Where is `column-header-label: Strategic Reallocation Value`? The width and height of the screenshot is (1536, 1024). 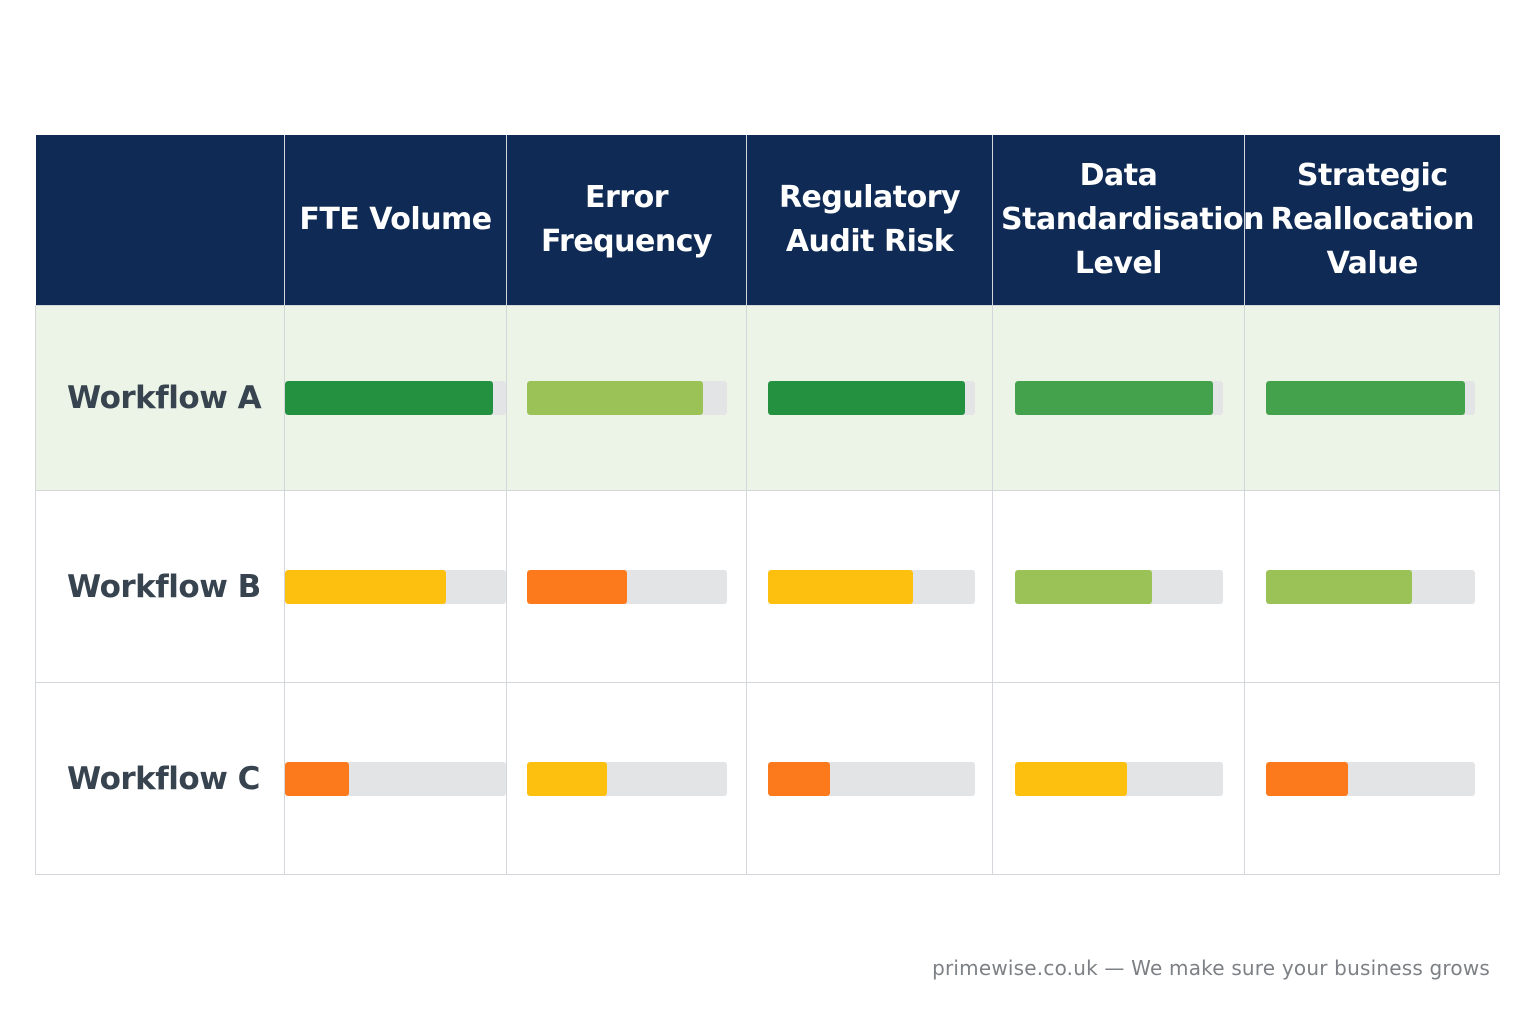 column-header-label: Strategic Reallocation Value is located at coordinates (1372, 219).